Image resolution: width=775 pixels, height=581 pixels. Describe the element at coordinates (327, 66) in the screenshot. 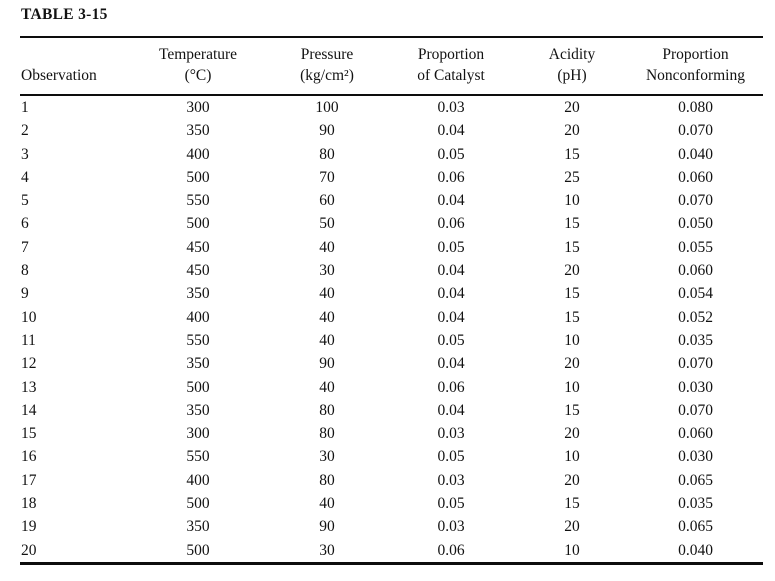

I see `column-header-pressure: Pressure (kg/cm²)` at that location.